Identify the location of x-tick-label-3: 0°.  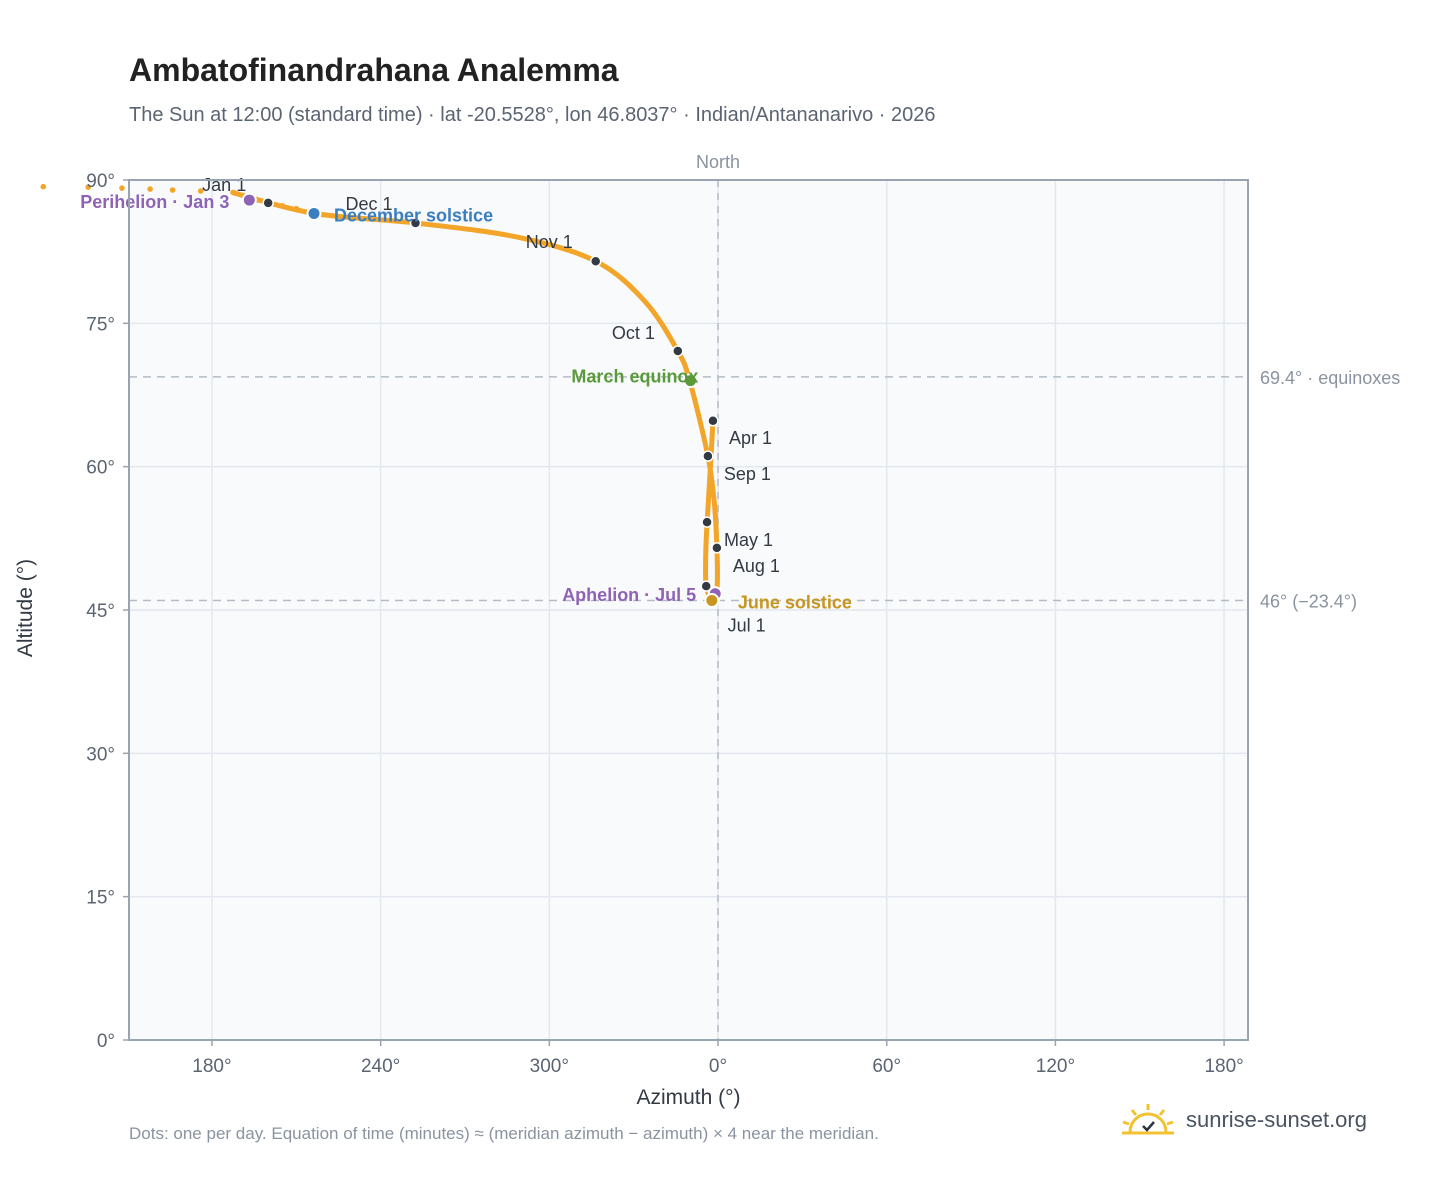
(718, 1066).